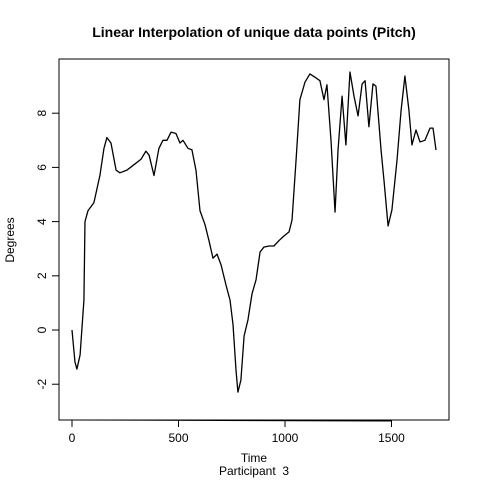 The width and height of the screenshot is (480, 480). I want to click on y-tick-label: 8, so click(42, 113).